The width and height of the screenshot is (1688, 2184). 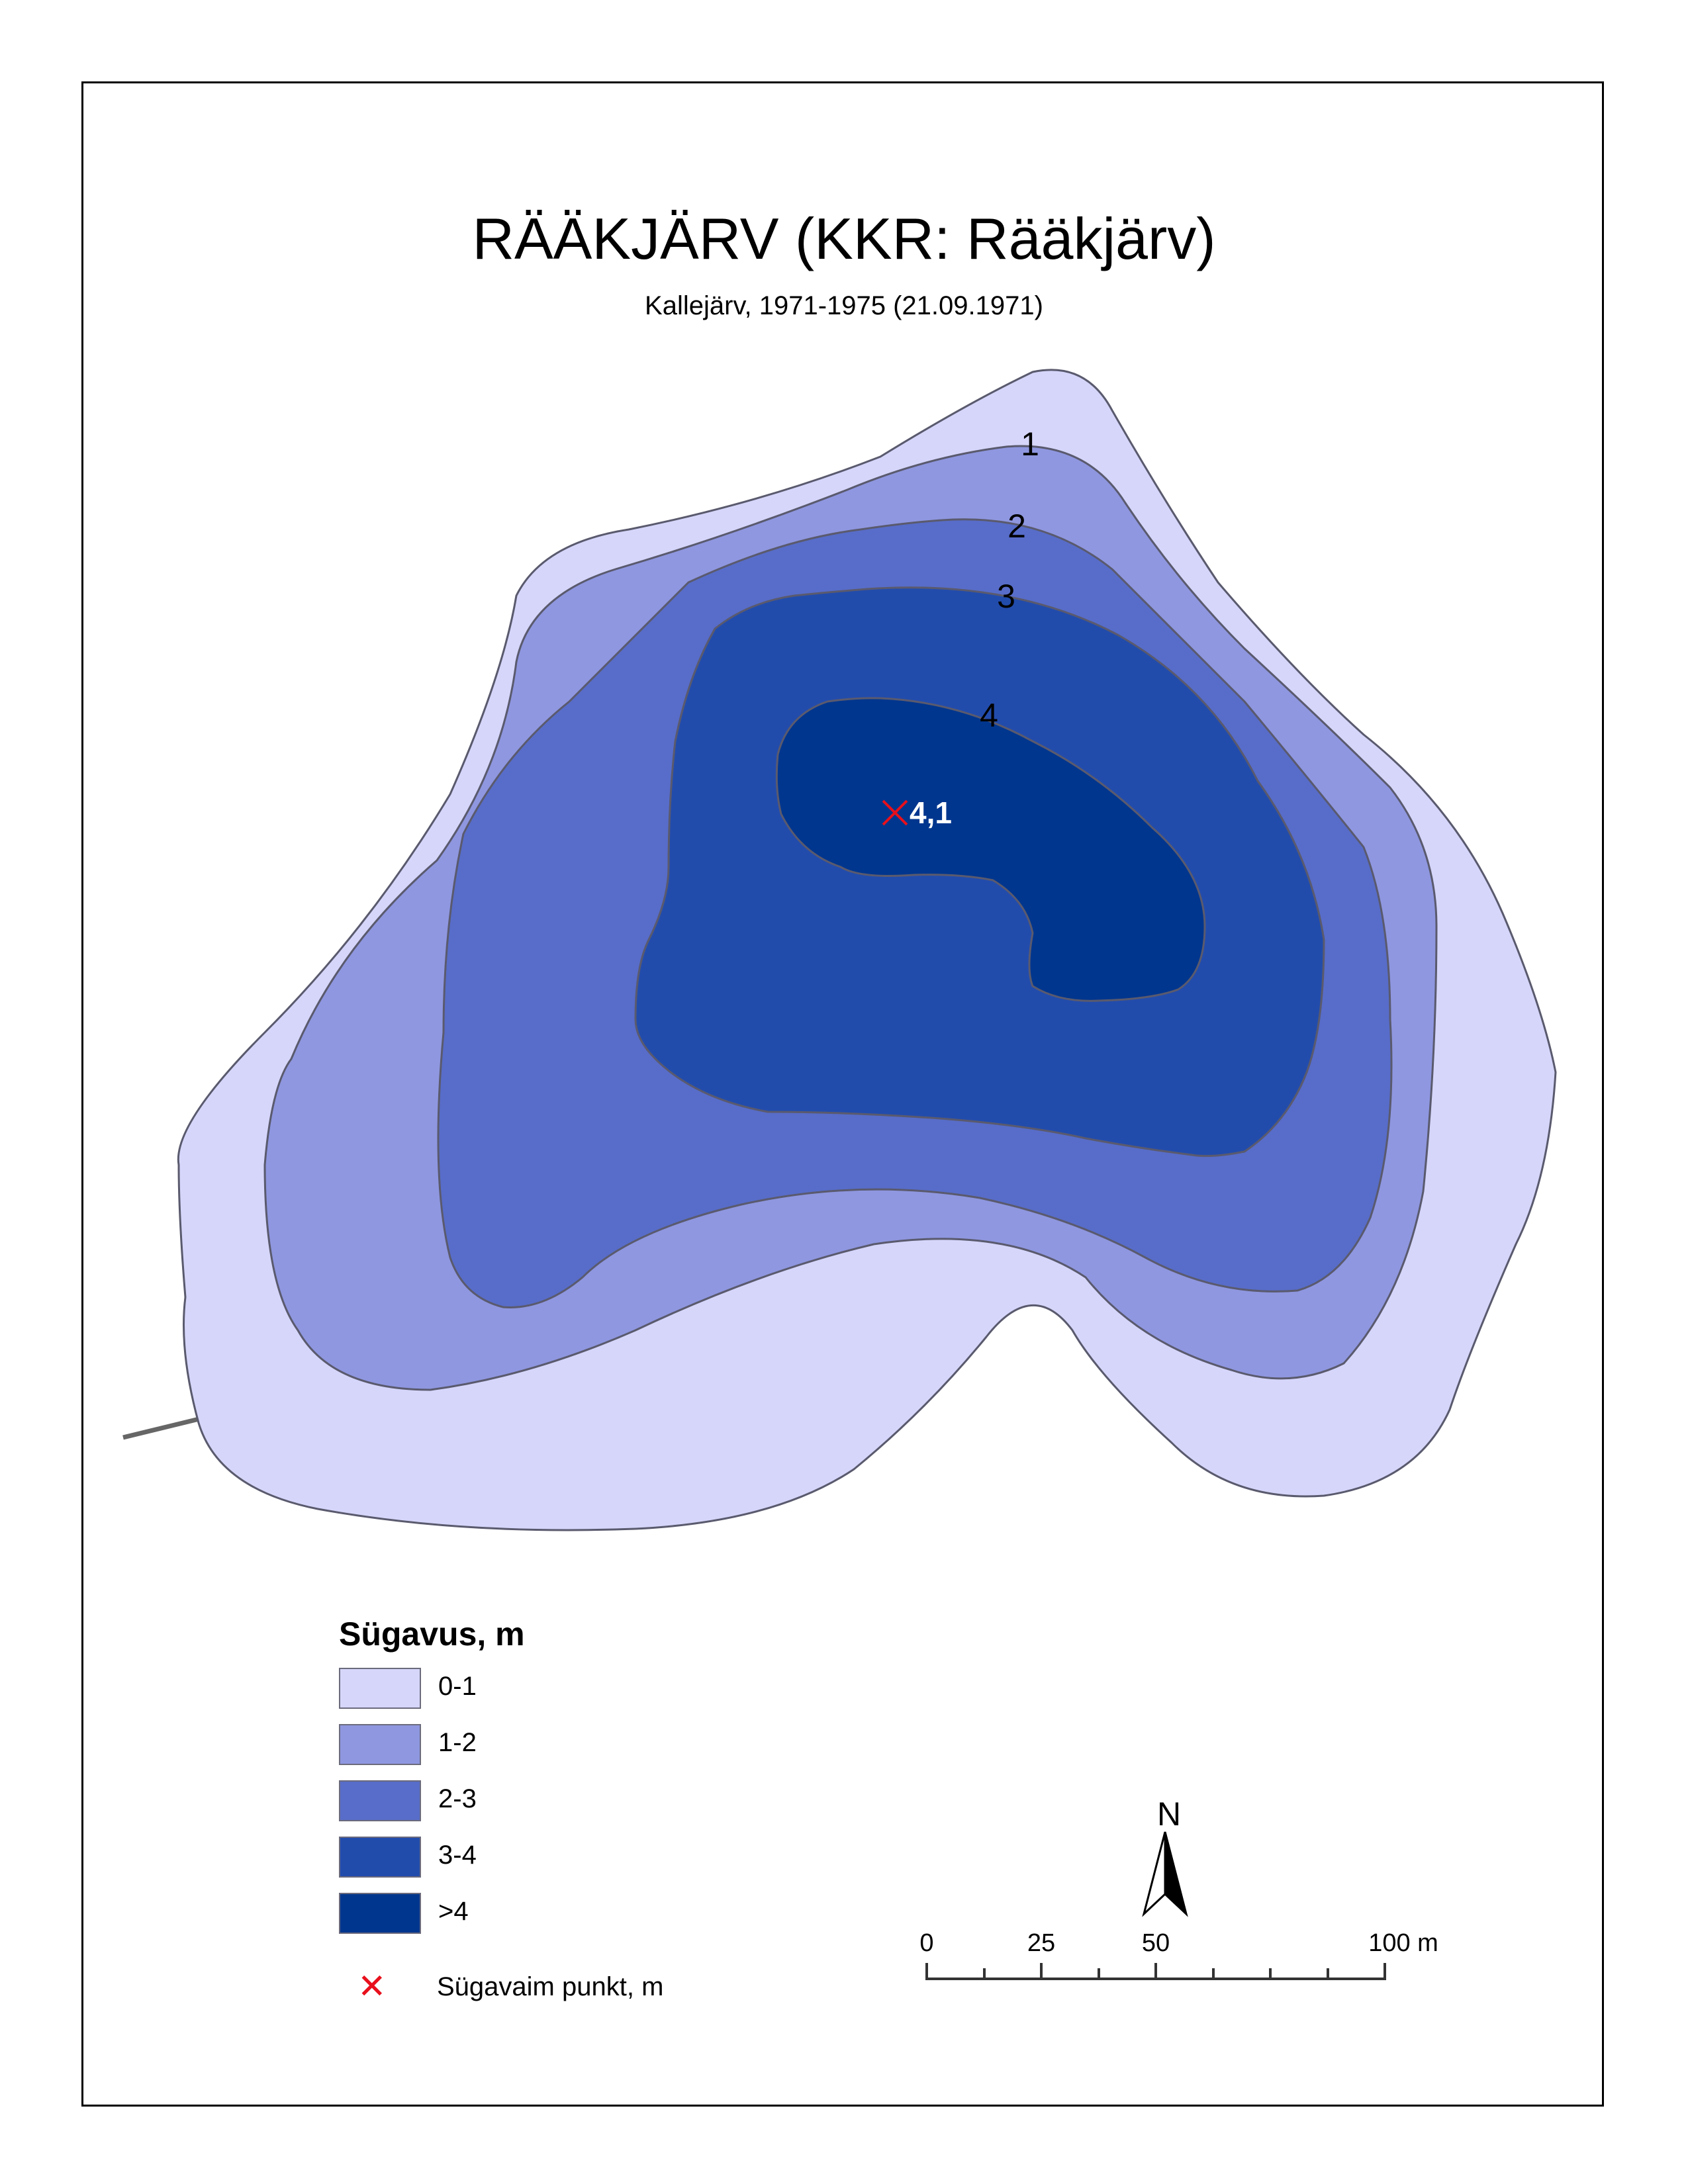 What do you see at coordinates (1403, 1943) in the screenshot?
I see `scale-label-100: 100 m` at bounding box center [1403, 1943].